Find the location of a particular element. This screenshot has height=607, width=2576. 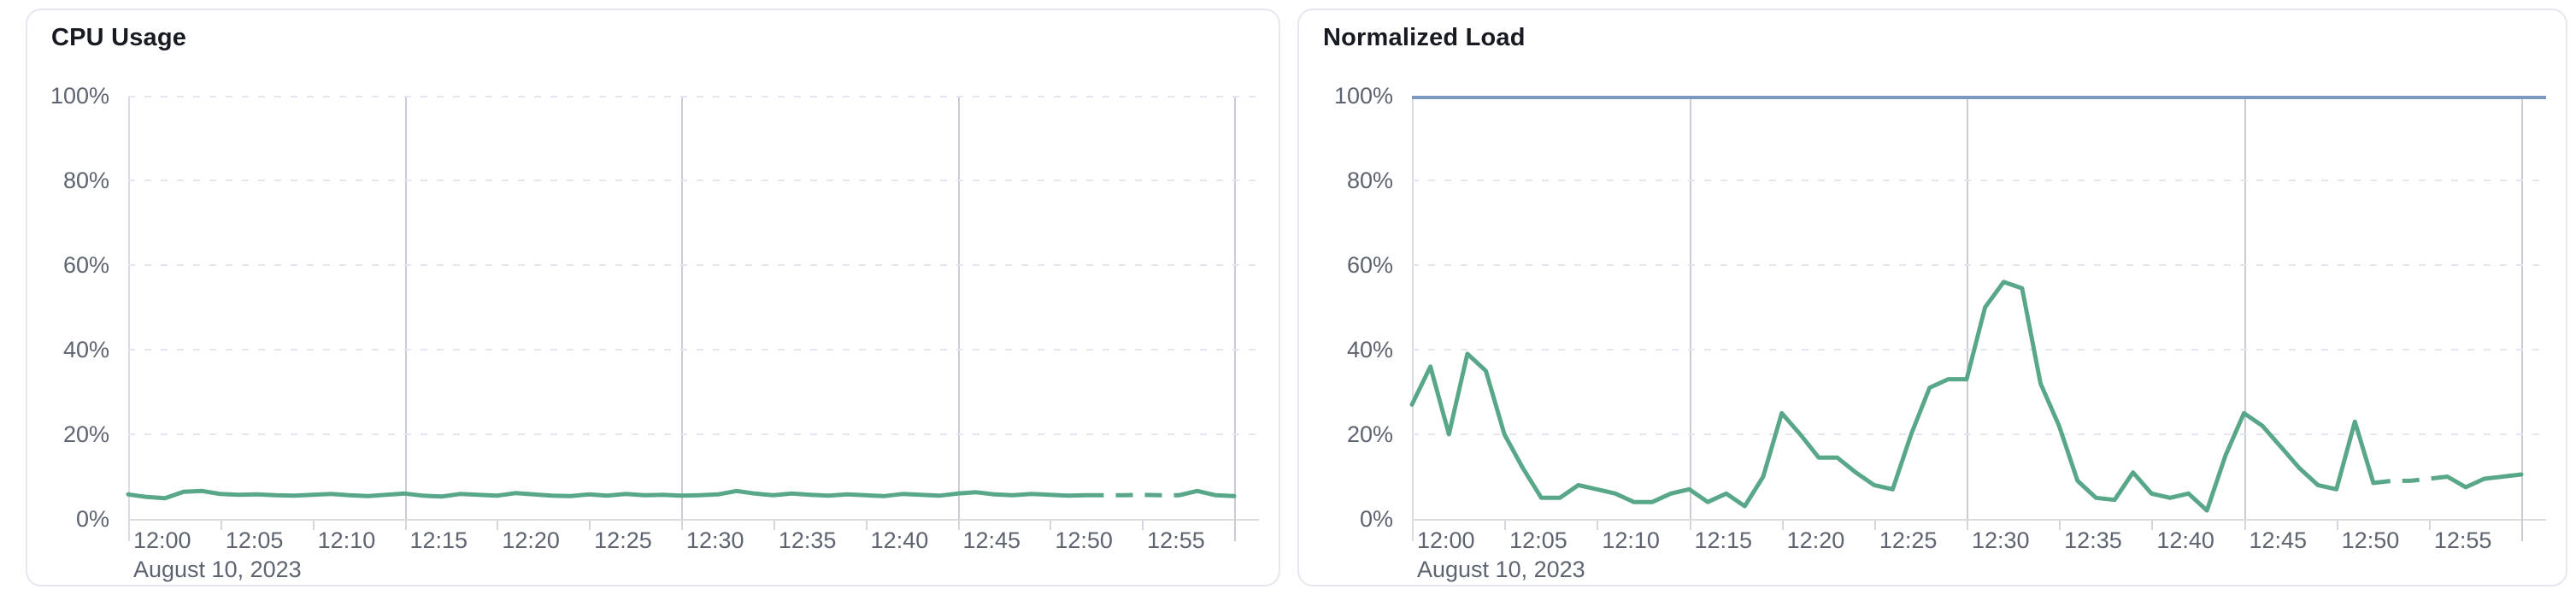

chart-title-cpu-usage: CPU Usage is located at coordinates (119, 37).